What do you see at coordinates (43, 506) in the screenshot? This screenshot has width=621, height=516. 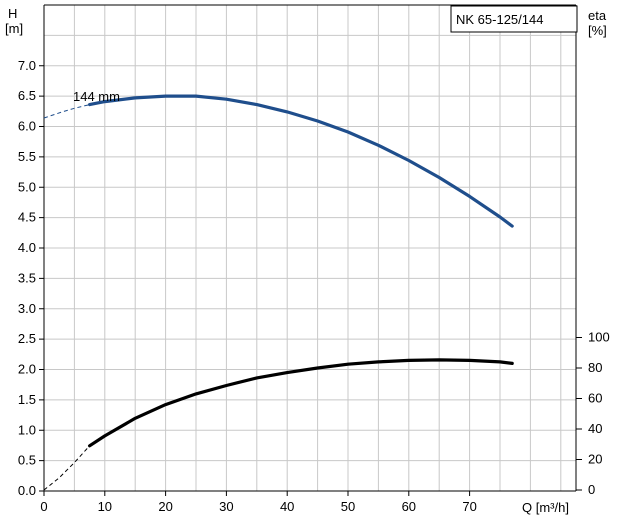 I see `x-tick-label: 0` at bounding box center [43, 506].